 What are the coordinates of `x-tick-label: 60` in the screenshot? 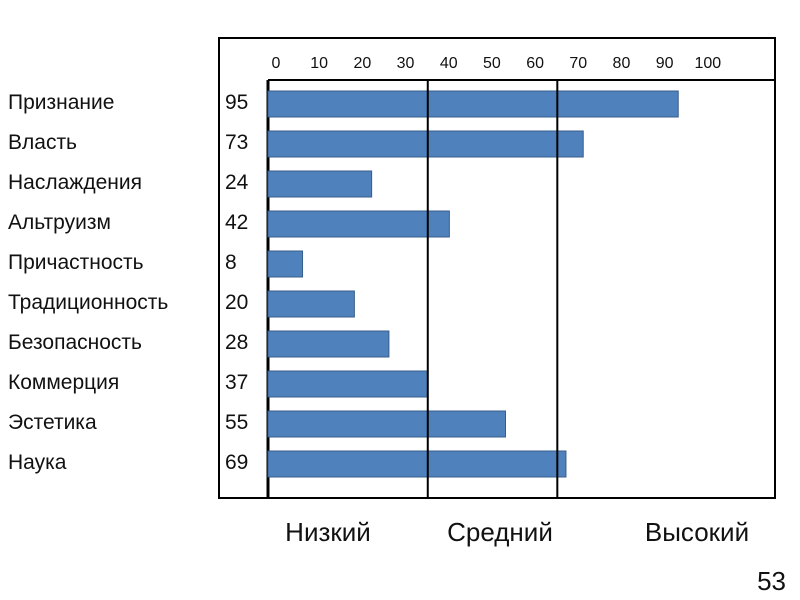 It's located at (535, 63).